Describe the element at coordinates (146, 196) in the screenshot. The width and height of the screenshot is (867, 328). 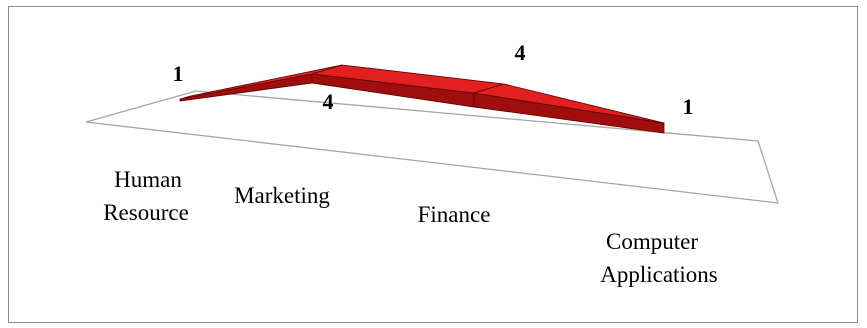
I see `category-label-human-resource: Human Resource` at that location.